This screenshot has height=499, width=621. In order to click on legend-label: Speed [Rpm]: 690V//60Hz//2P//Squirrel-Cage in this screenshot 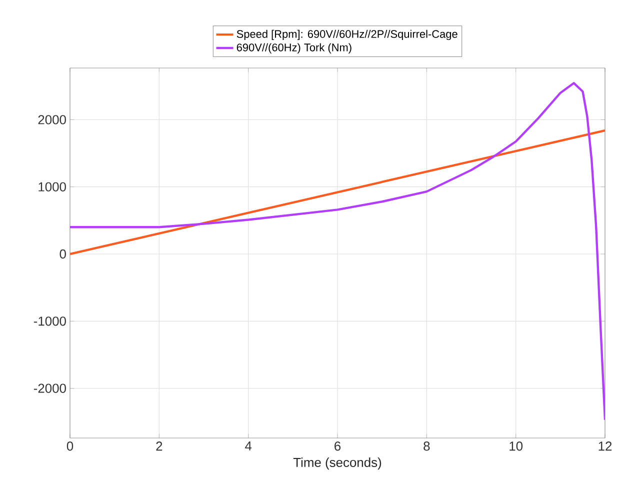, I will do `click(347, 35)`.